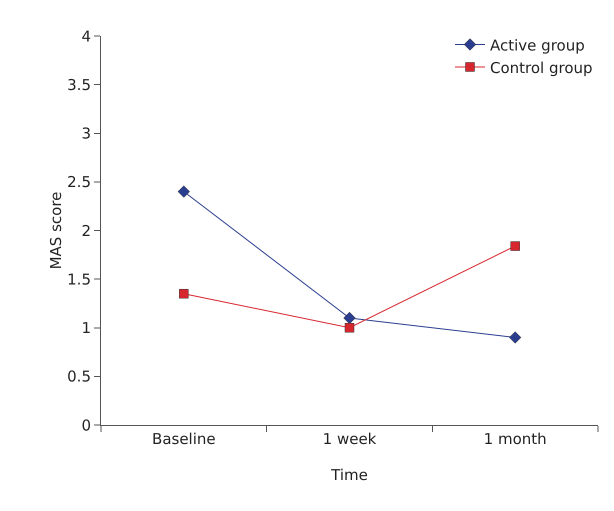 The image size is (614, 511). What do you see at coordinates (86, 231) in the screenshot?
I see `y-tick-label: 2` at bounding box center [86, 231].